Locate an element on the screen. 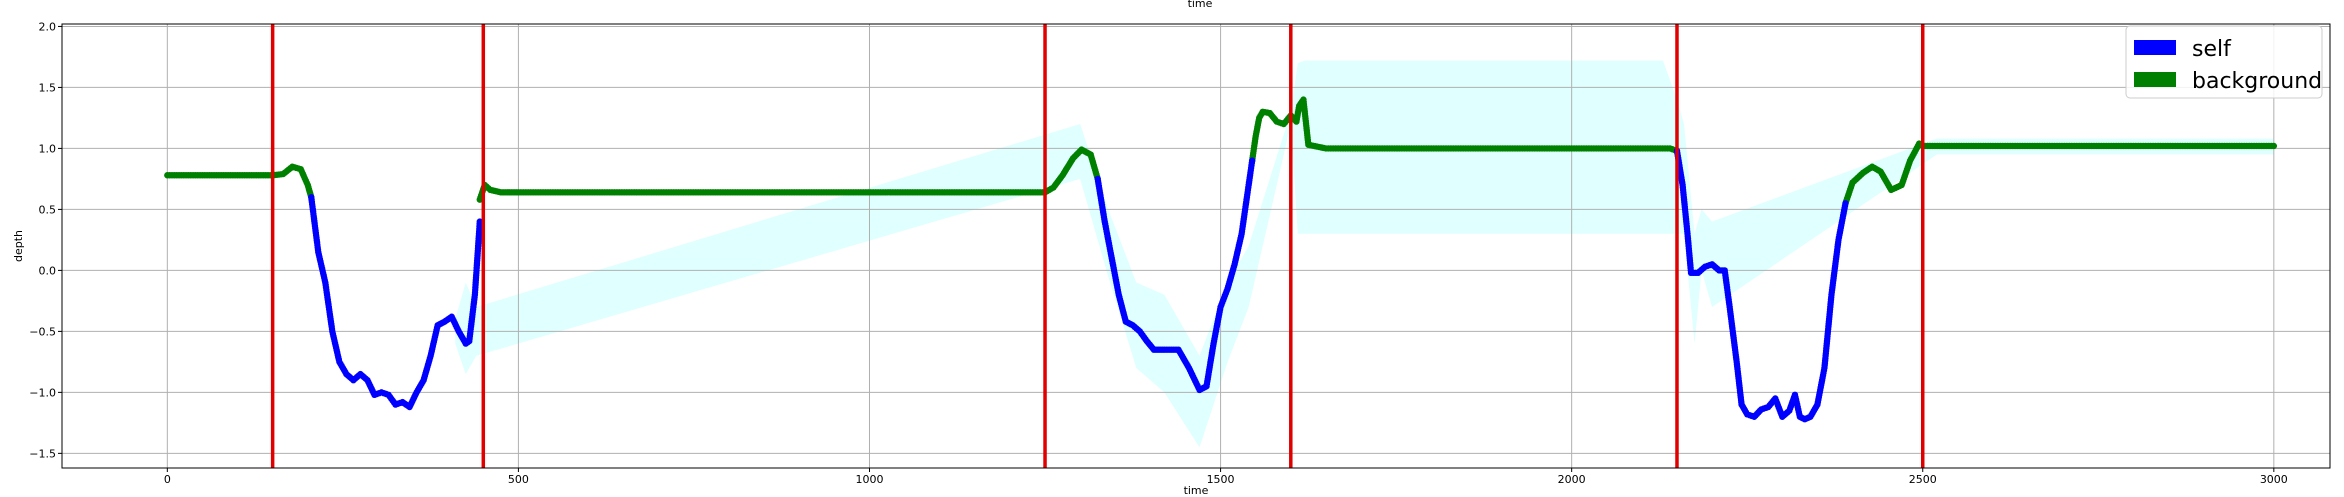 This screenshot has height=497, width=2344. x-tick-label: 1000 is located at coordinates (869, 479).